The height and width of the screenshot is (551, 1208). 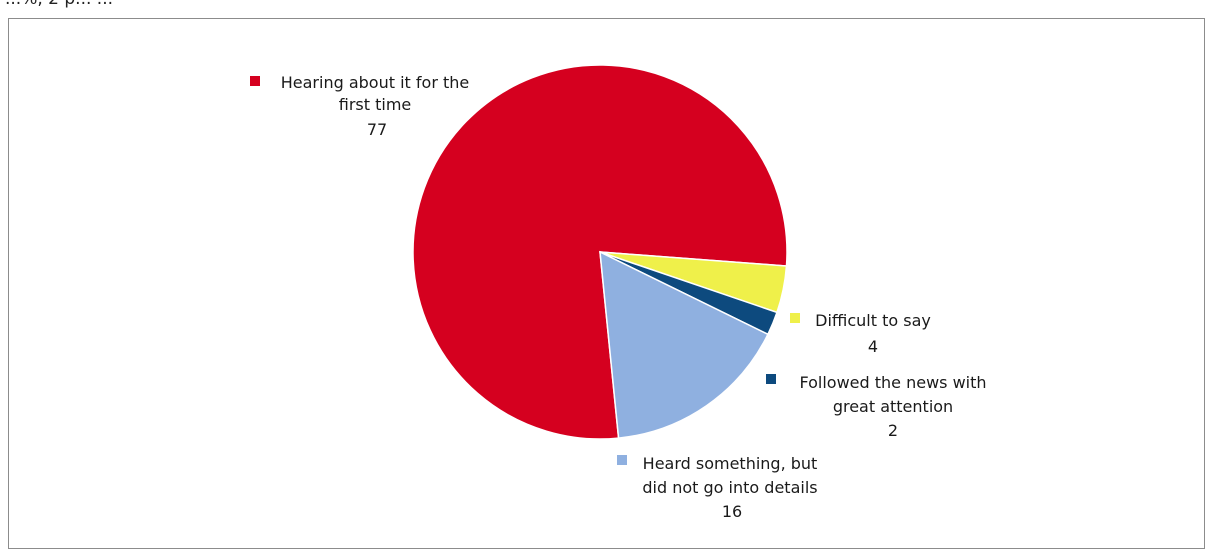 I want to click on slice-label: great attention, so click(x=893, y=406).